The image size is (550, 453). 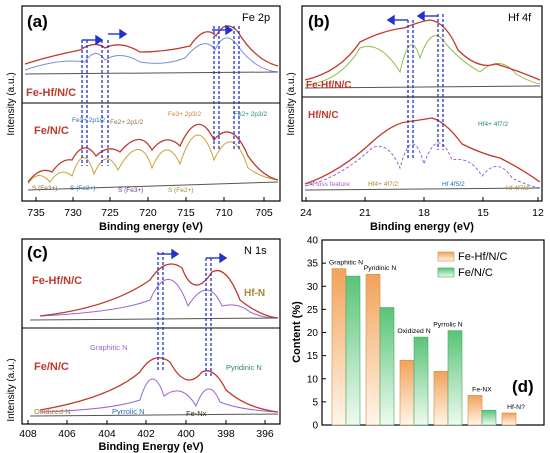 I want to click on panel-a-peak-label: Fe3+ 2p3/2, so click(x=184, y=114).